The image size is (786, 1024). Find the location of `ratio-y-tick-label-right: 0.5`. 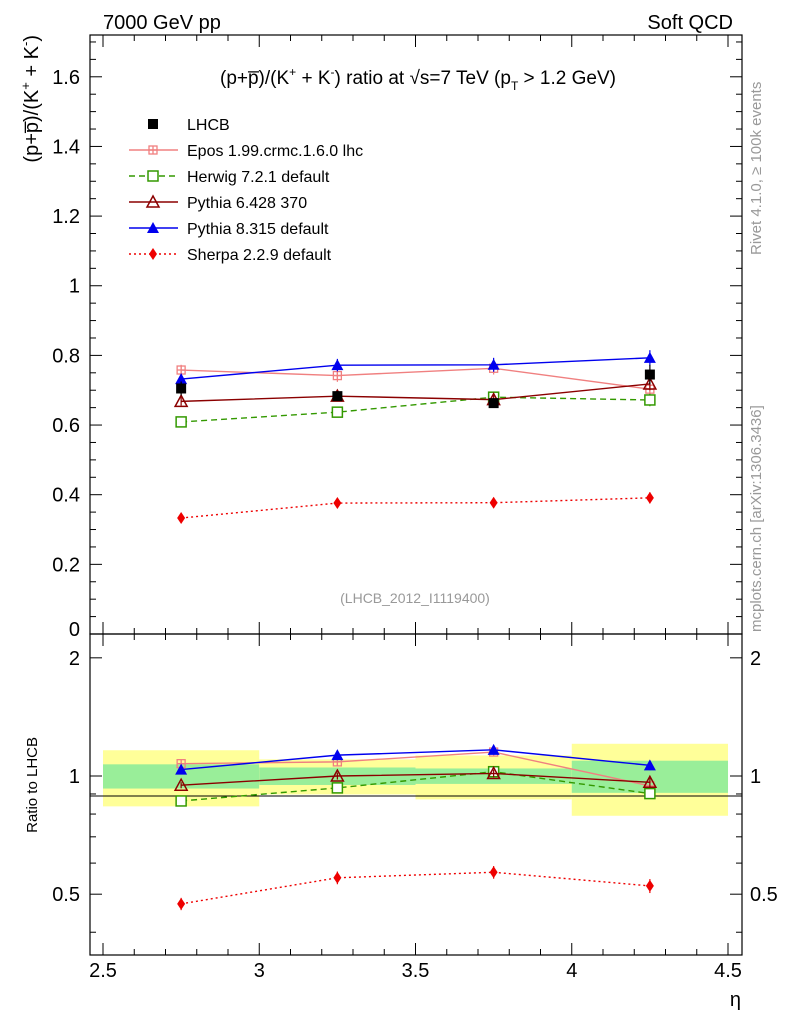

ratio-y-tick-label-right: 0.5 is located at coordinates (764, 895).